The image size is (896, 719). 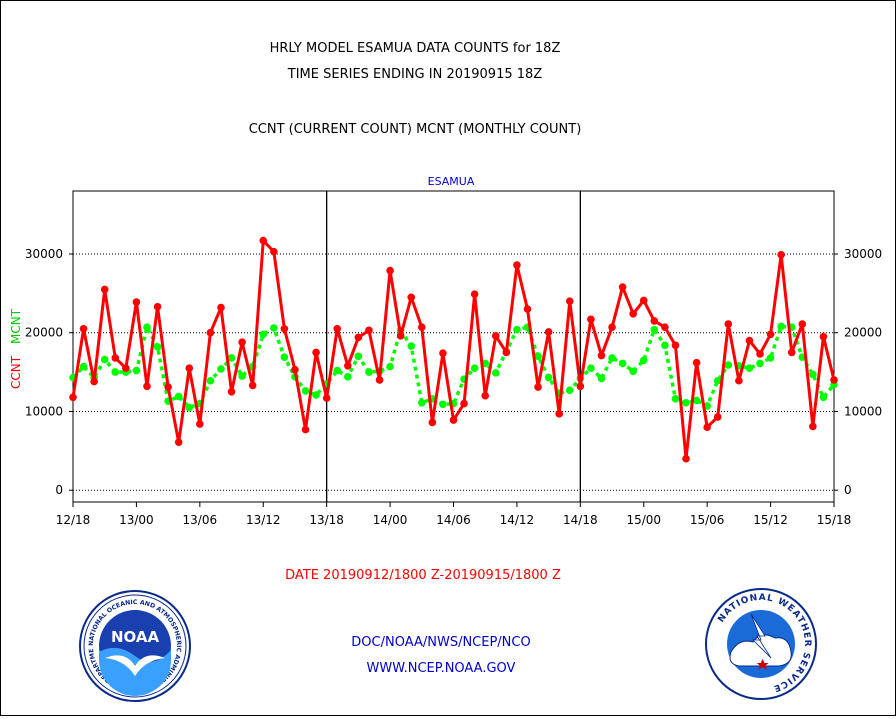 What do you see at coordinates (863, 254) in the screenshot?
I see `y-tick-label-right: 30000` at bounding box center [863, 254].